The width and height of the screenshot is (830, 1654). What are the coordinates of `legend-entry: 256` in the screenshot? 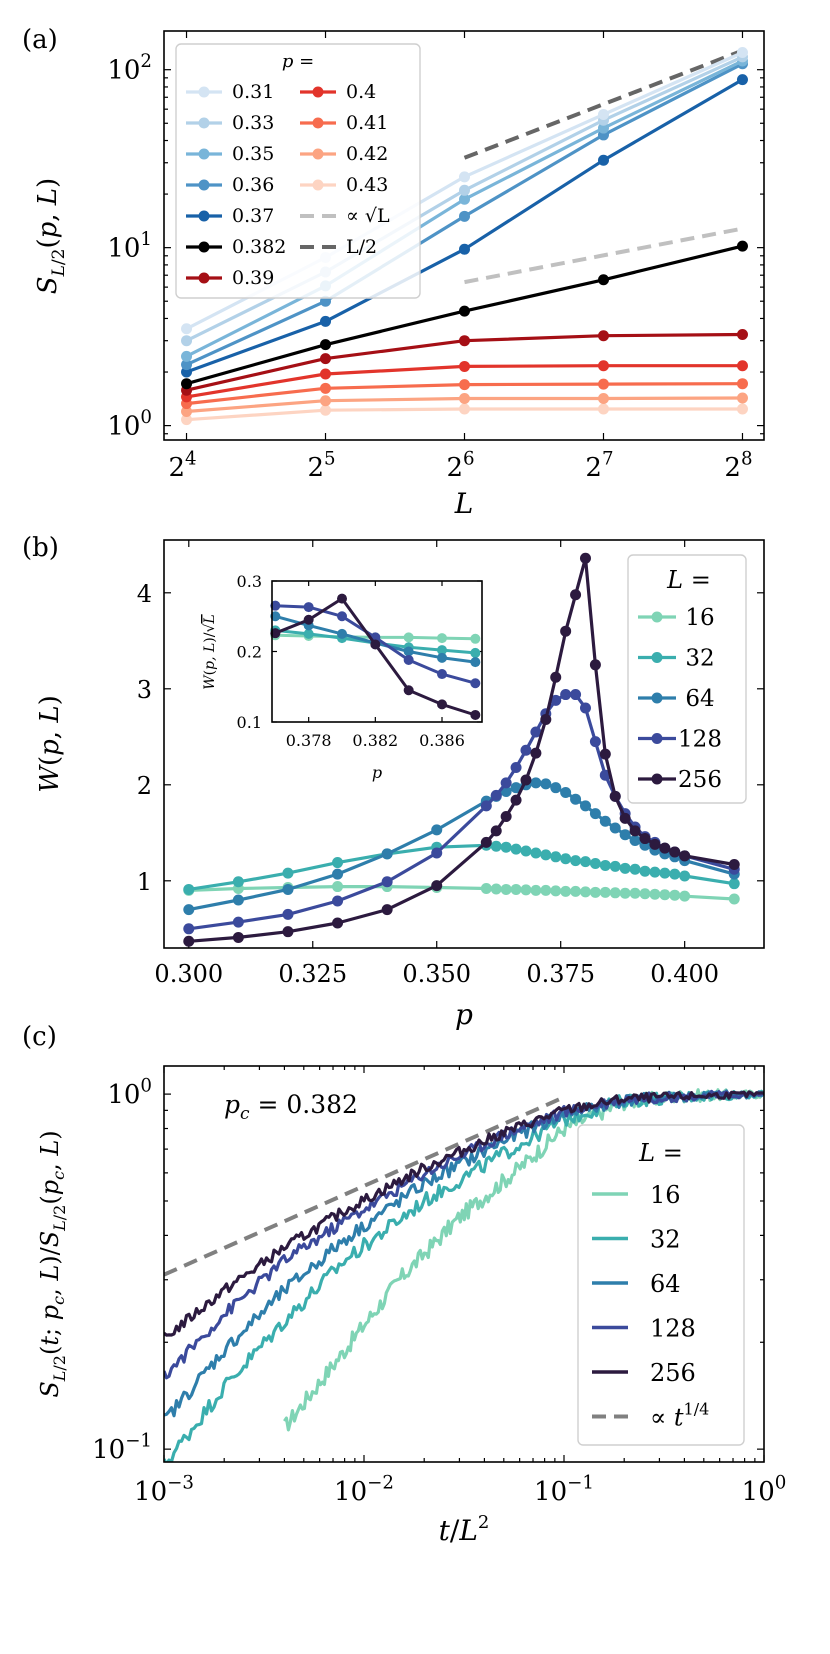 It's located at (680, 780).